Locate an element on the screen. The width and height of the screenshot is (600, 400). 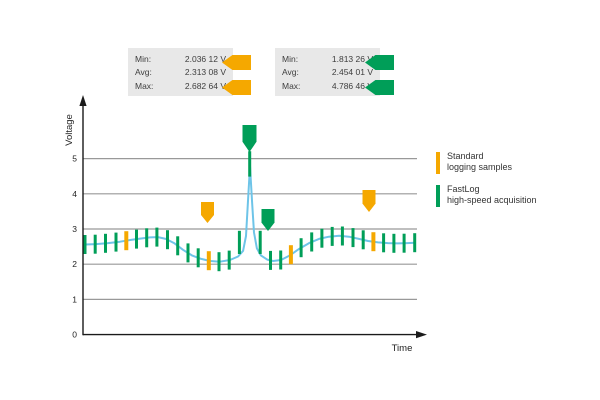
x-axis-title: Time is located at coordinates (402, 348).